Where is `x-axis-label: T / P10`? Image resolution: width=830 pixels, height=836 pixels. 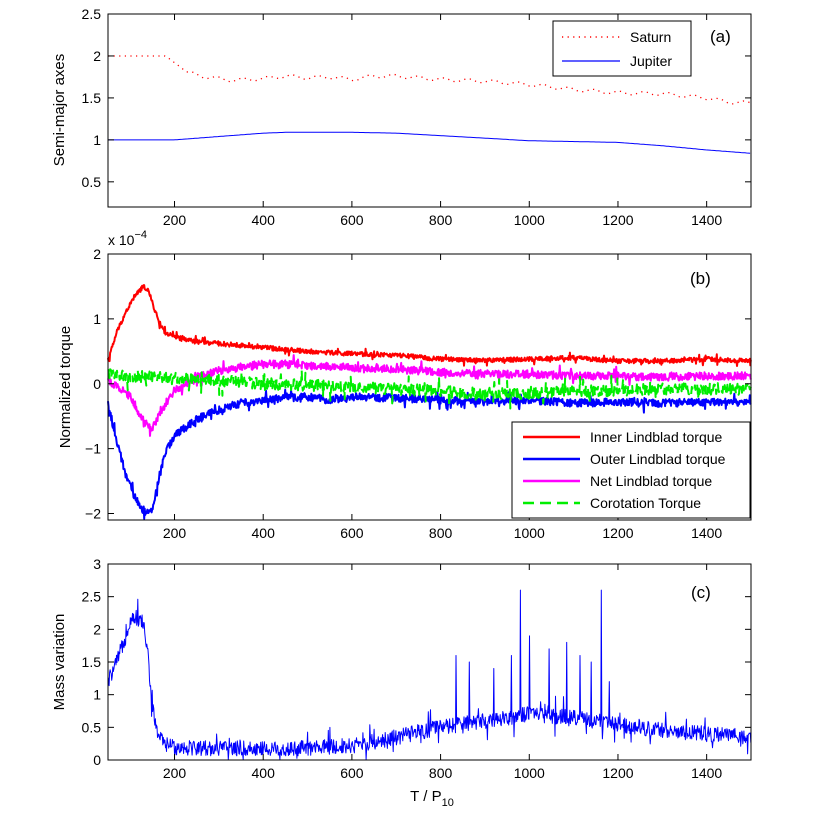 x-axis-label: T / P10 is located at coordinates (432, 798).